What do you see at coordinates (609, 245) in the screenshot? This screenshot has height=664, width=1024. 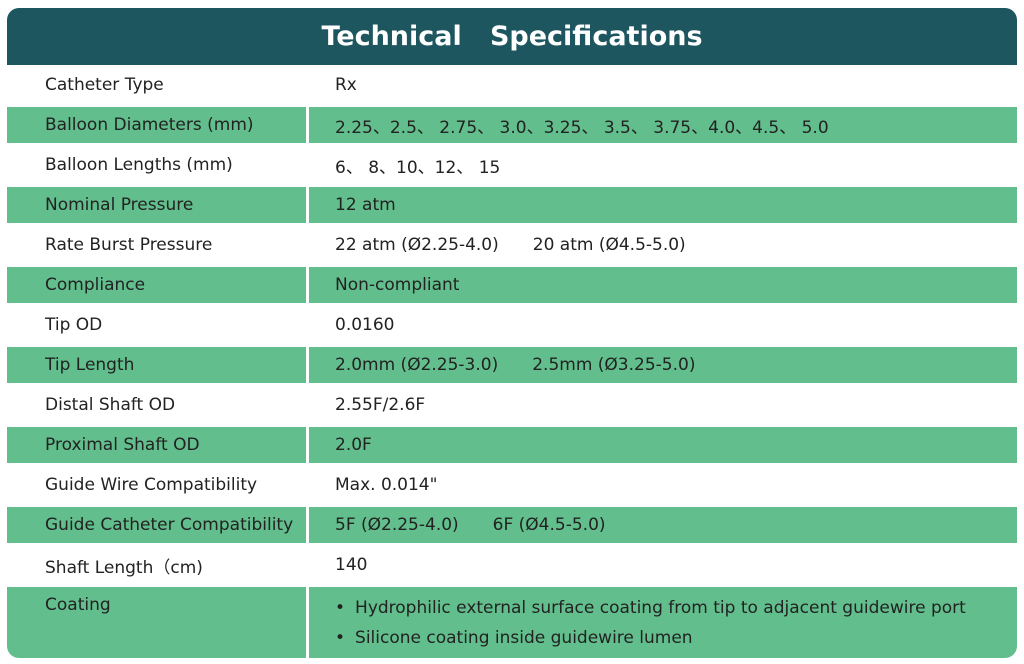 I see `value-text: 20 atm (Ø4.5-5.0)` at bounding box center [609, 245].